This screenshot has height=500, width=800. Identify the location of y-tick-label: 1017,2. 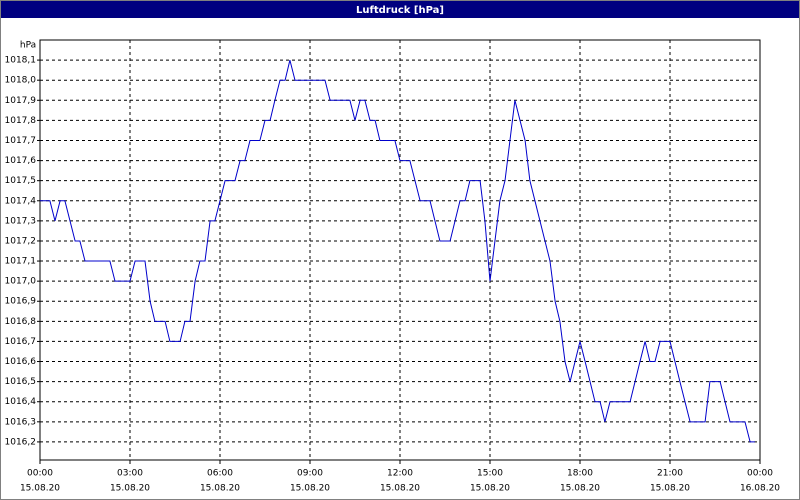
(21, 241).